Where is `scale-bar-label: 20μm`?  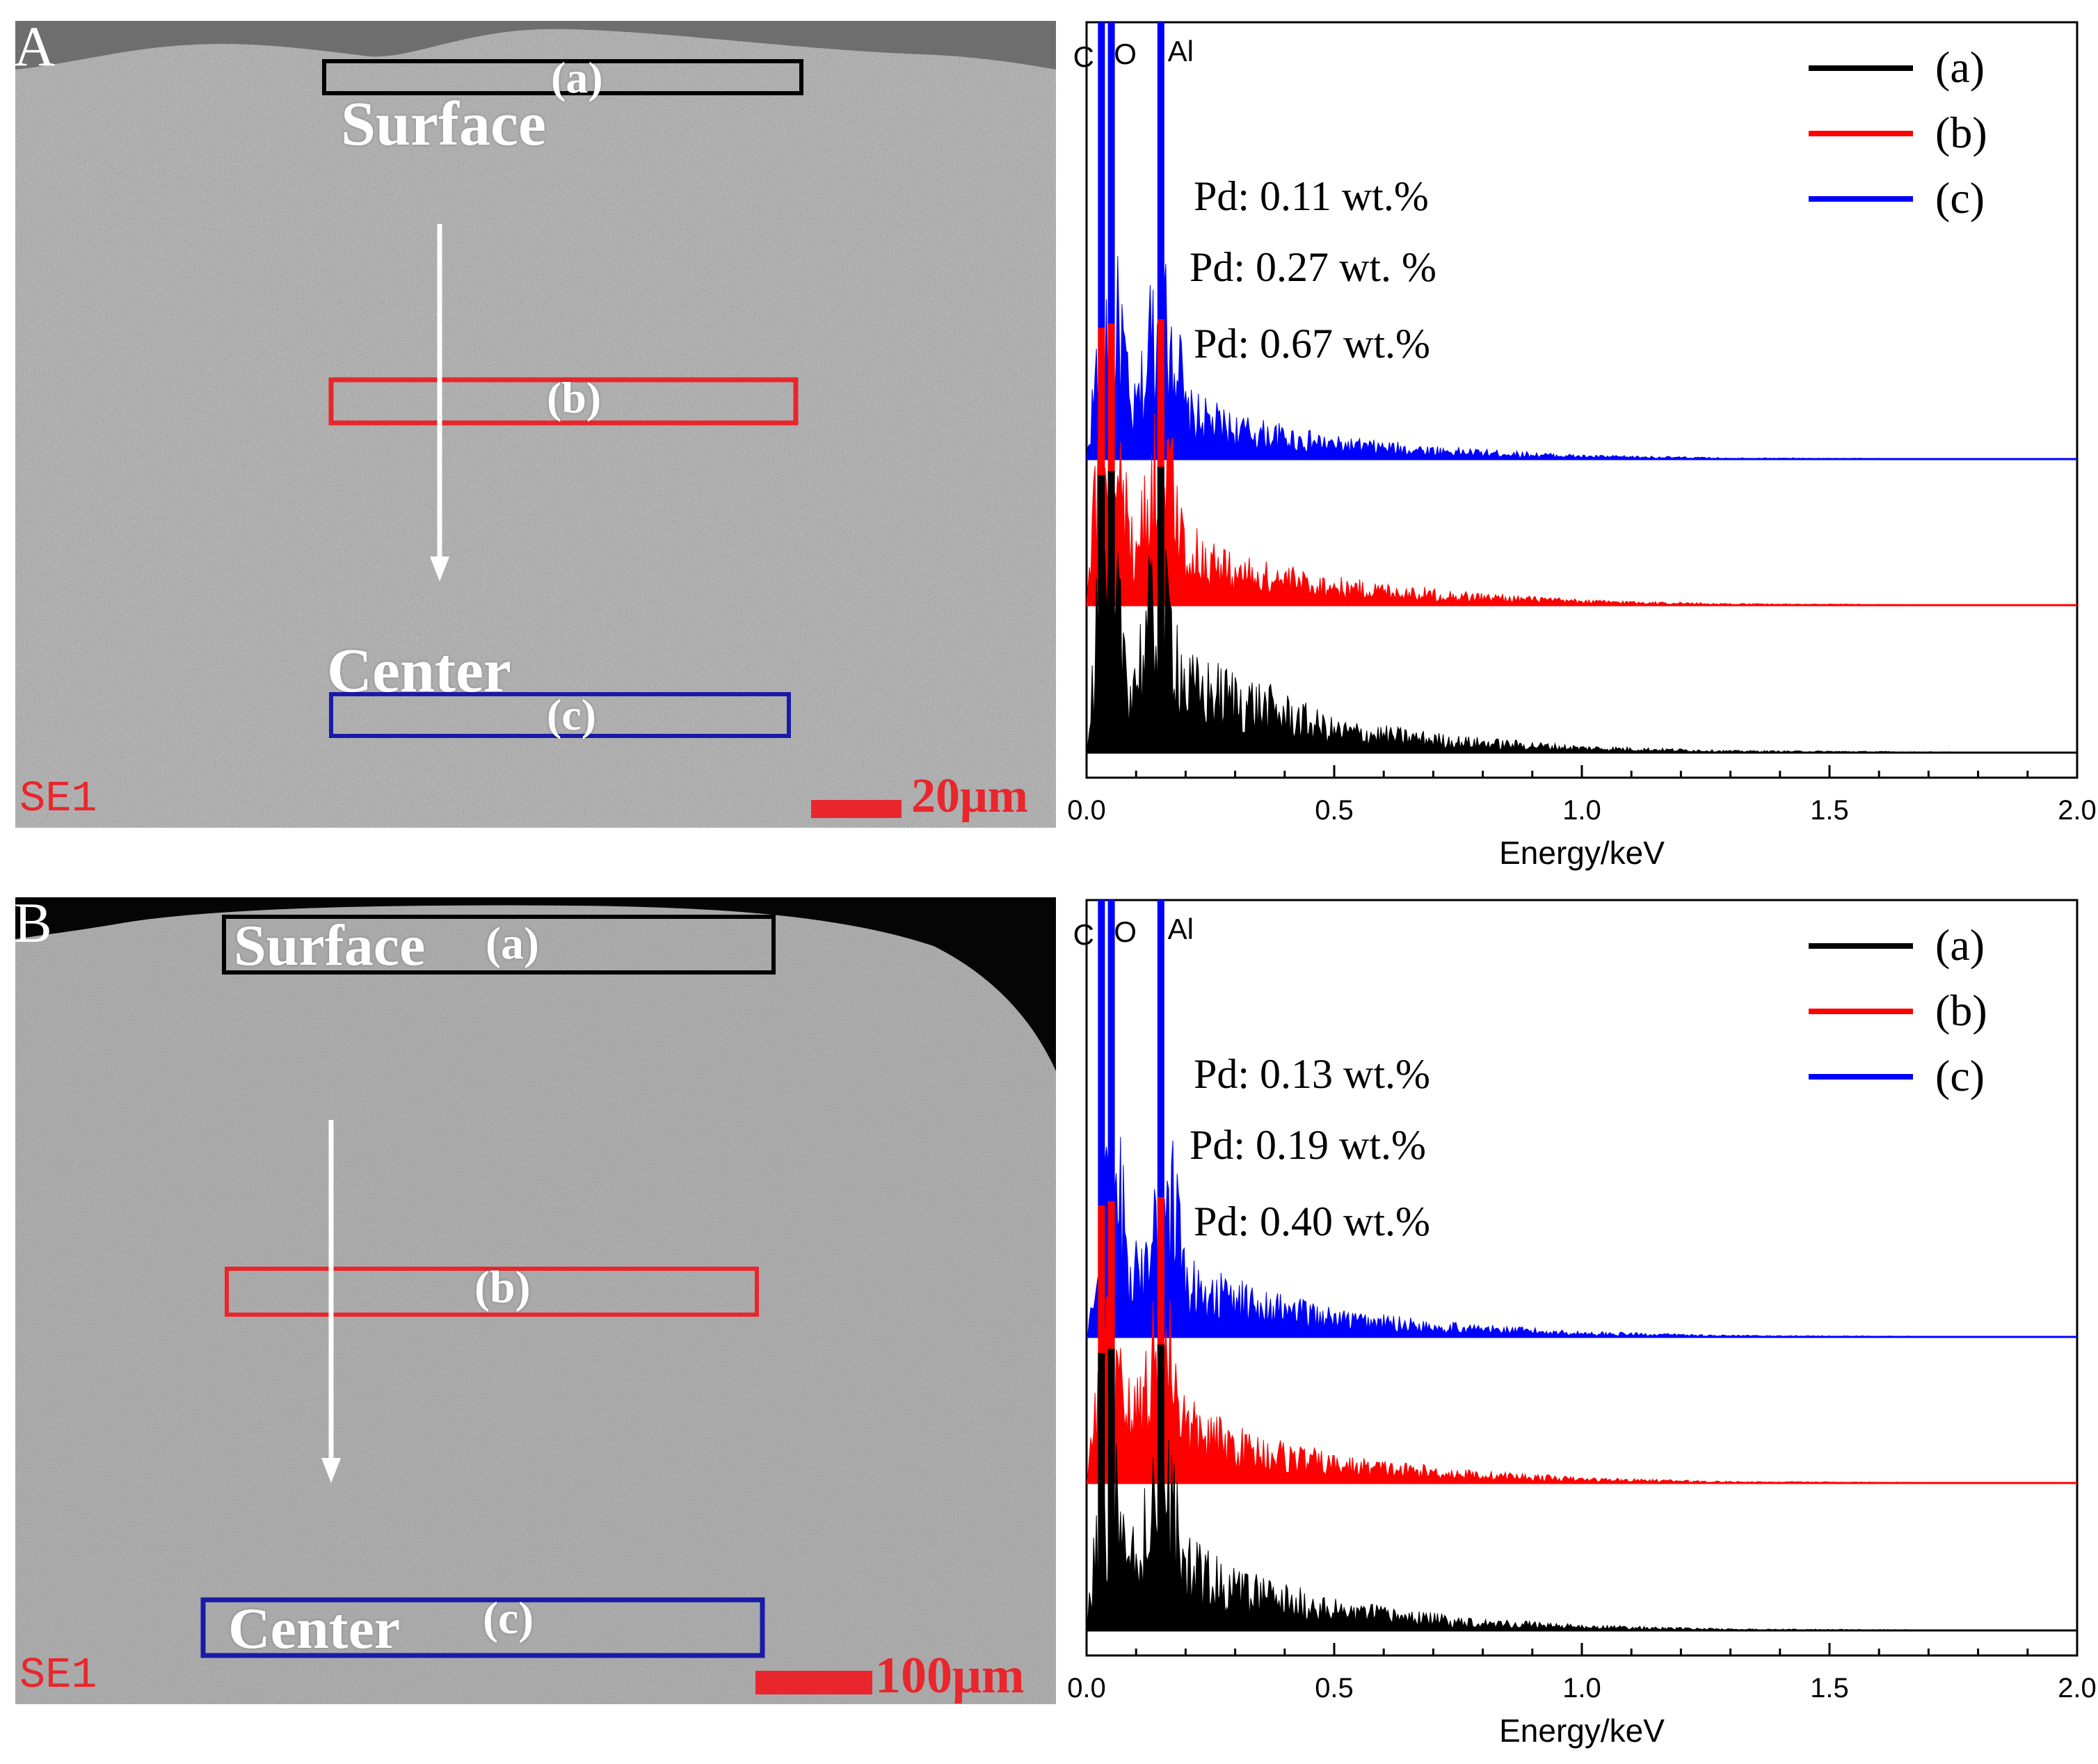 scale-bar-label: 20μm is located at coordinates (969, 796).